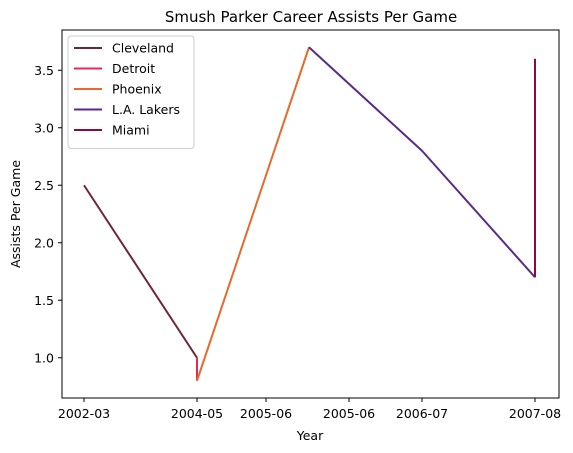  What do you see at coordinates (311, 17) in the screenshot?
I see `chart-title: Smush Parker Career Assists Per Game` at bounding box center [311, 17].